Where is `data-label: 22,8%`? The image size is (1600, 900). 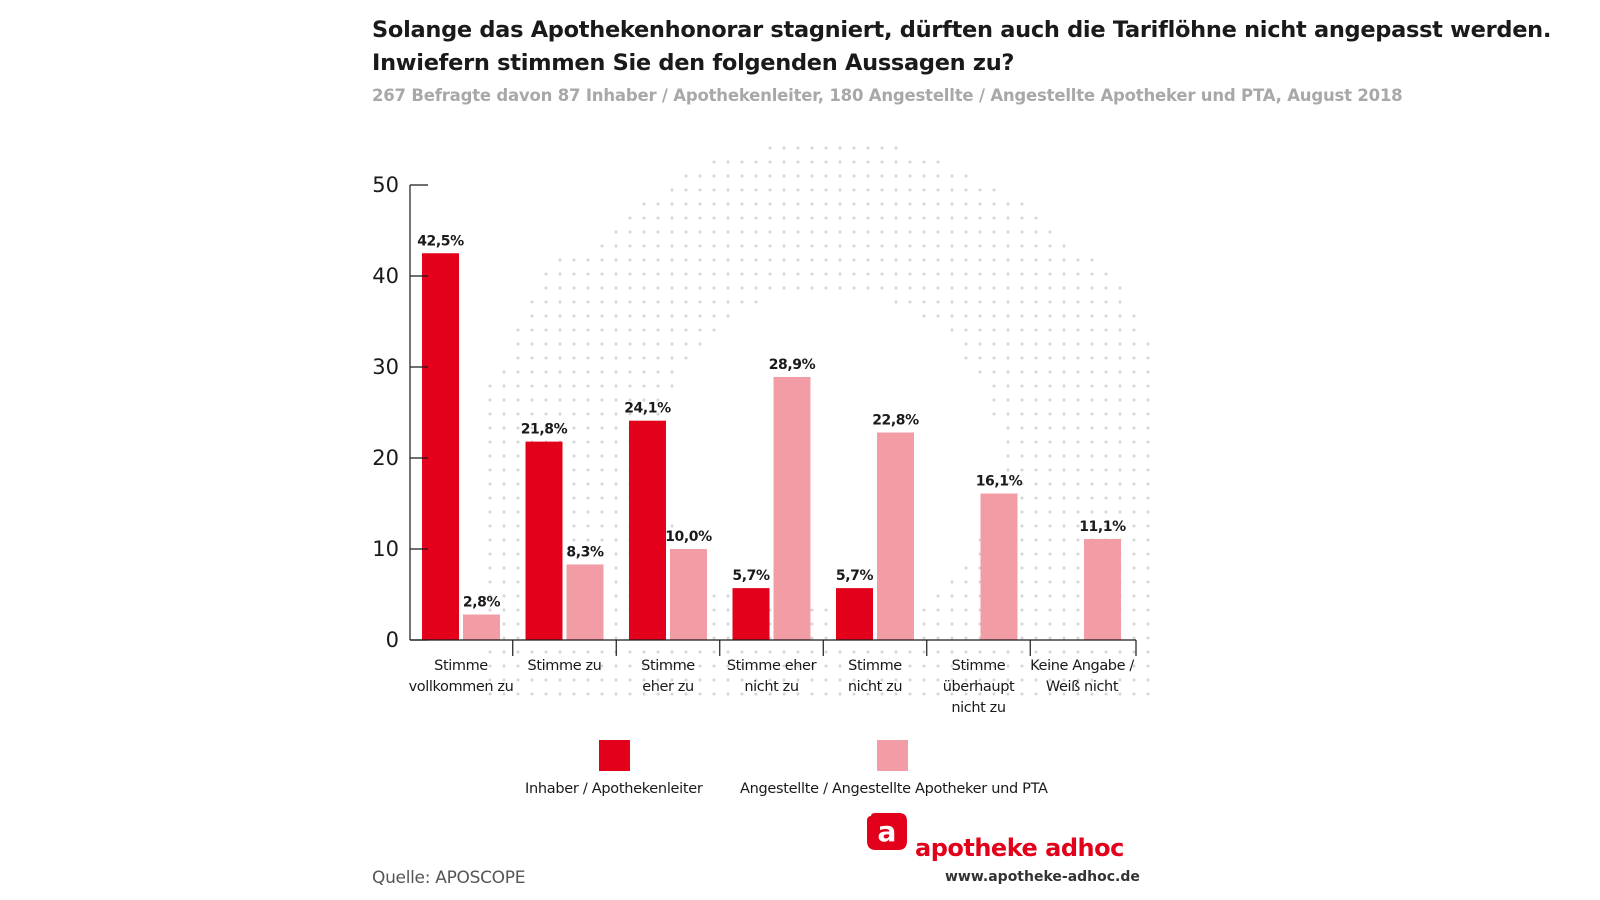
data-label: 22,8% is located at coordinates (895, 421).